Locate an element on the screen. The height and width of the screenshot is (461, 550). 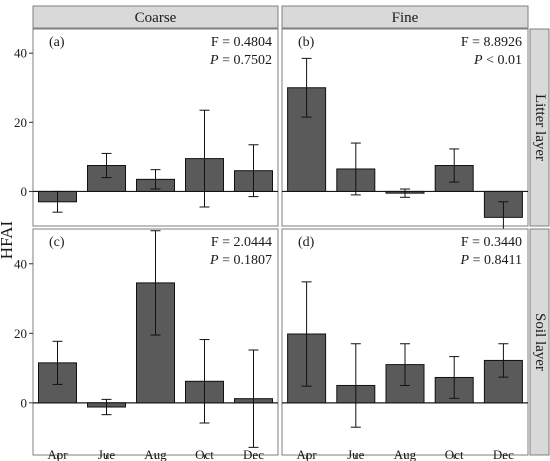
f-statistic: F = 0.4804 is located at coordinates (241, 42).